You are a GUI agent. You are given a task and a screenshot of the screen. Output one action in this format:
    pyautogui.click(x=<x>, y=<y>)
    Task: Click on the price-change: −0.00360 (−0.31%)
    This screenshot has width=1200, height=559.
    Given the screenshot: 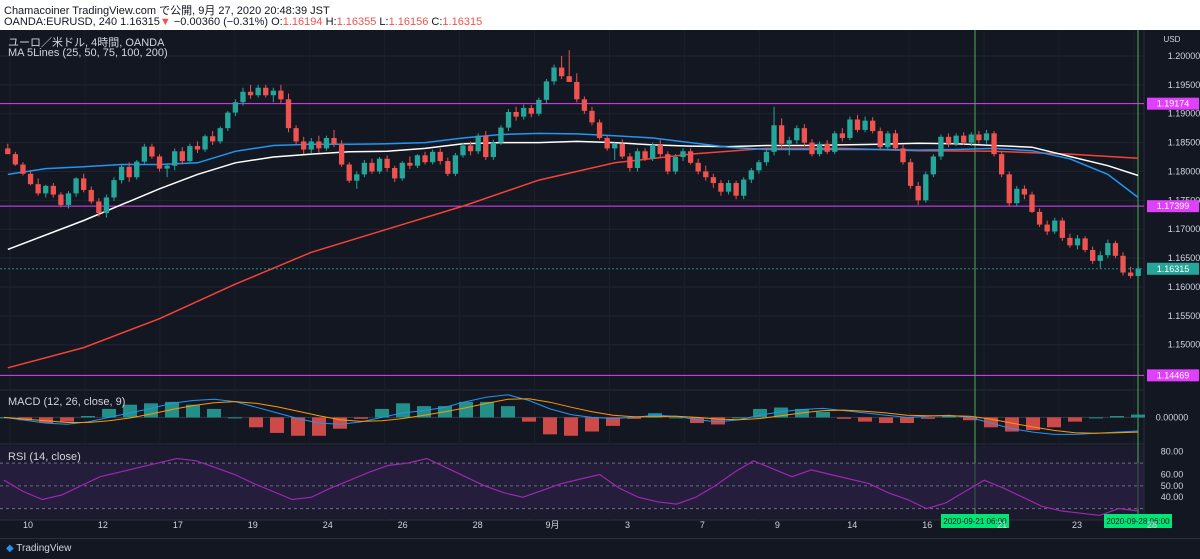 What is the action you would take?
    pyautogui.click(x=221, y=22)
    